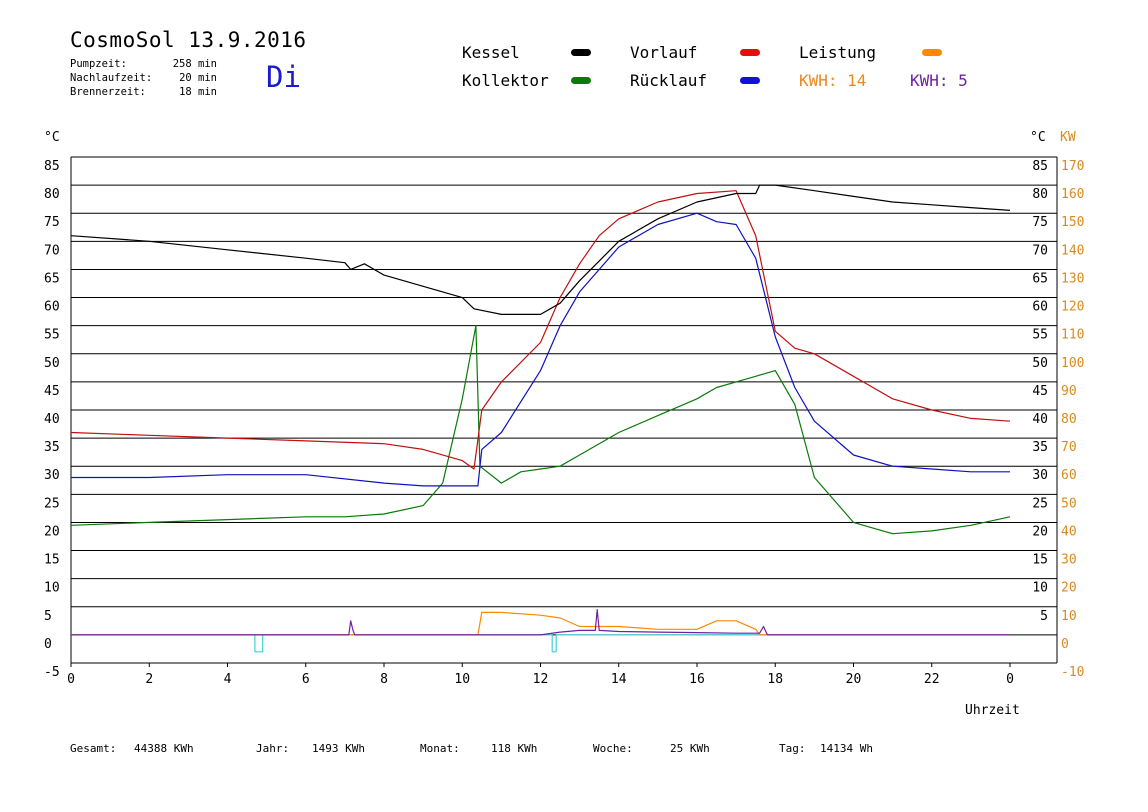 The image size is (1148, 812). I want to click on legend-kessel-swatch, so click(581, 52).